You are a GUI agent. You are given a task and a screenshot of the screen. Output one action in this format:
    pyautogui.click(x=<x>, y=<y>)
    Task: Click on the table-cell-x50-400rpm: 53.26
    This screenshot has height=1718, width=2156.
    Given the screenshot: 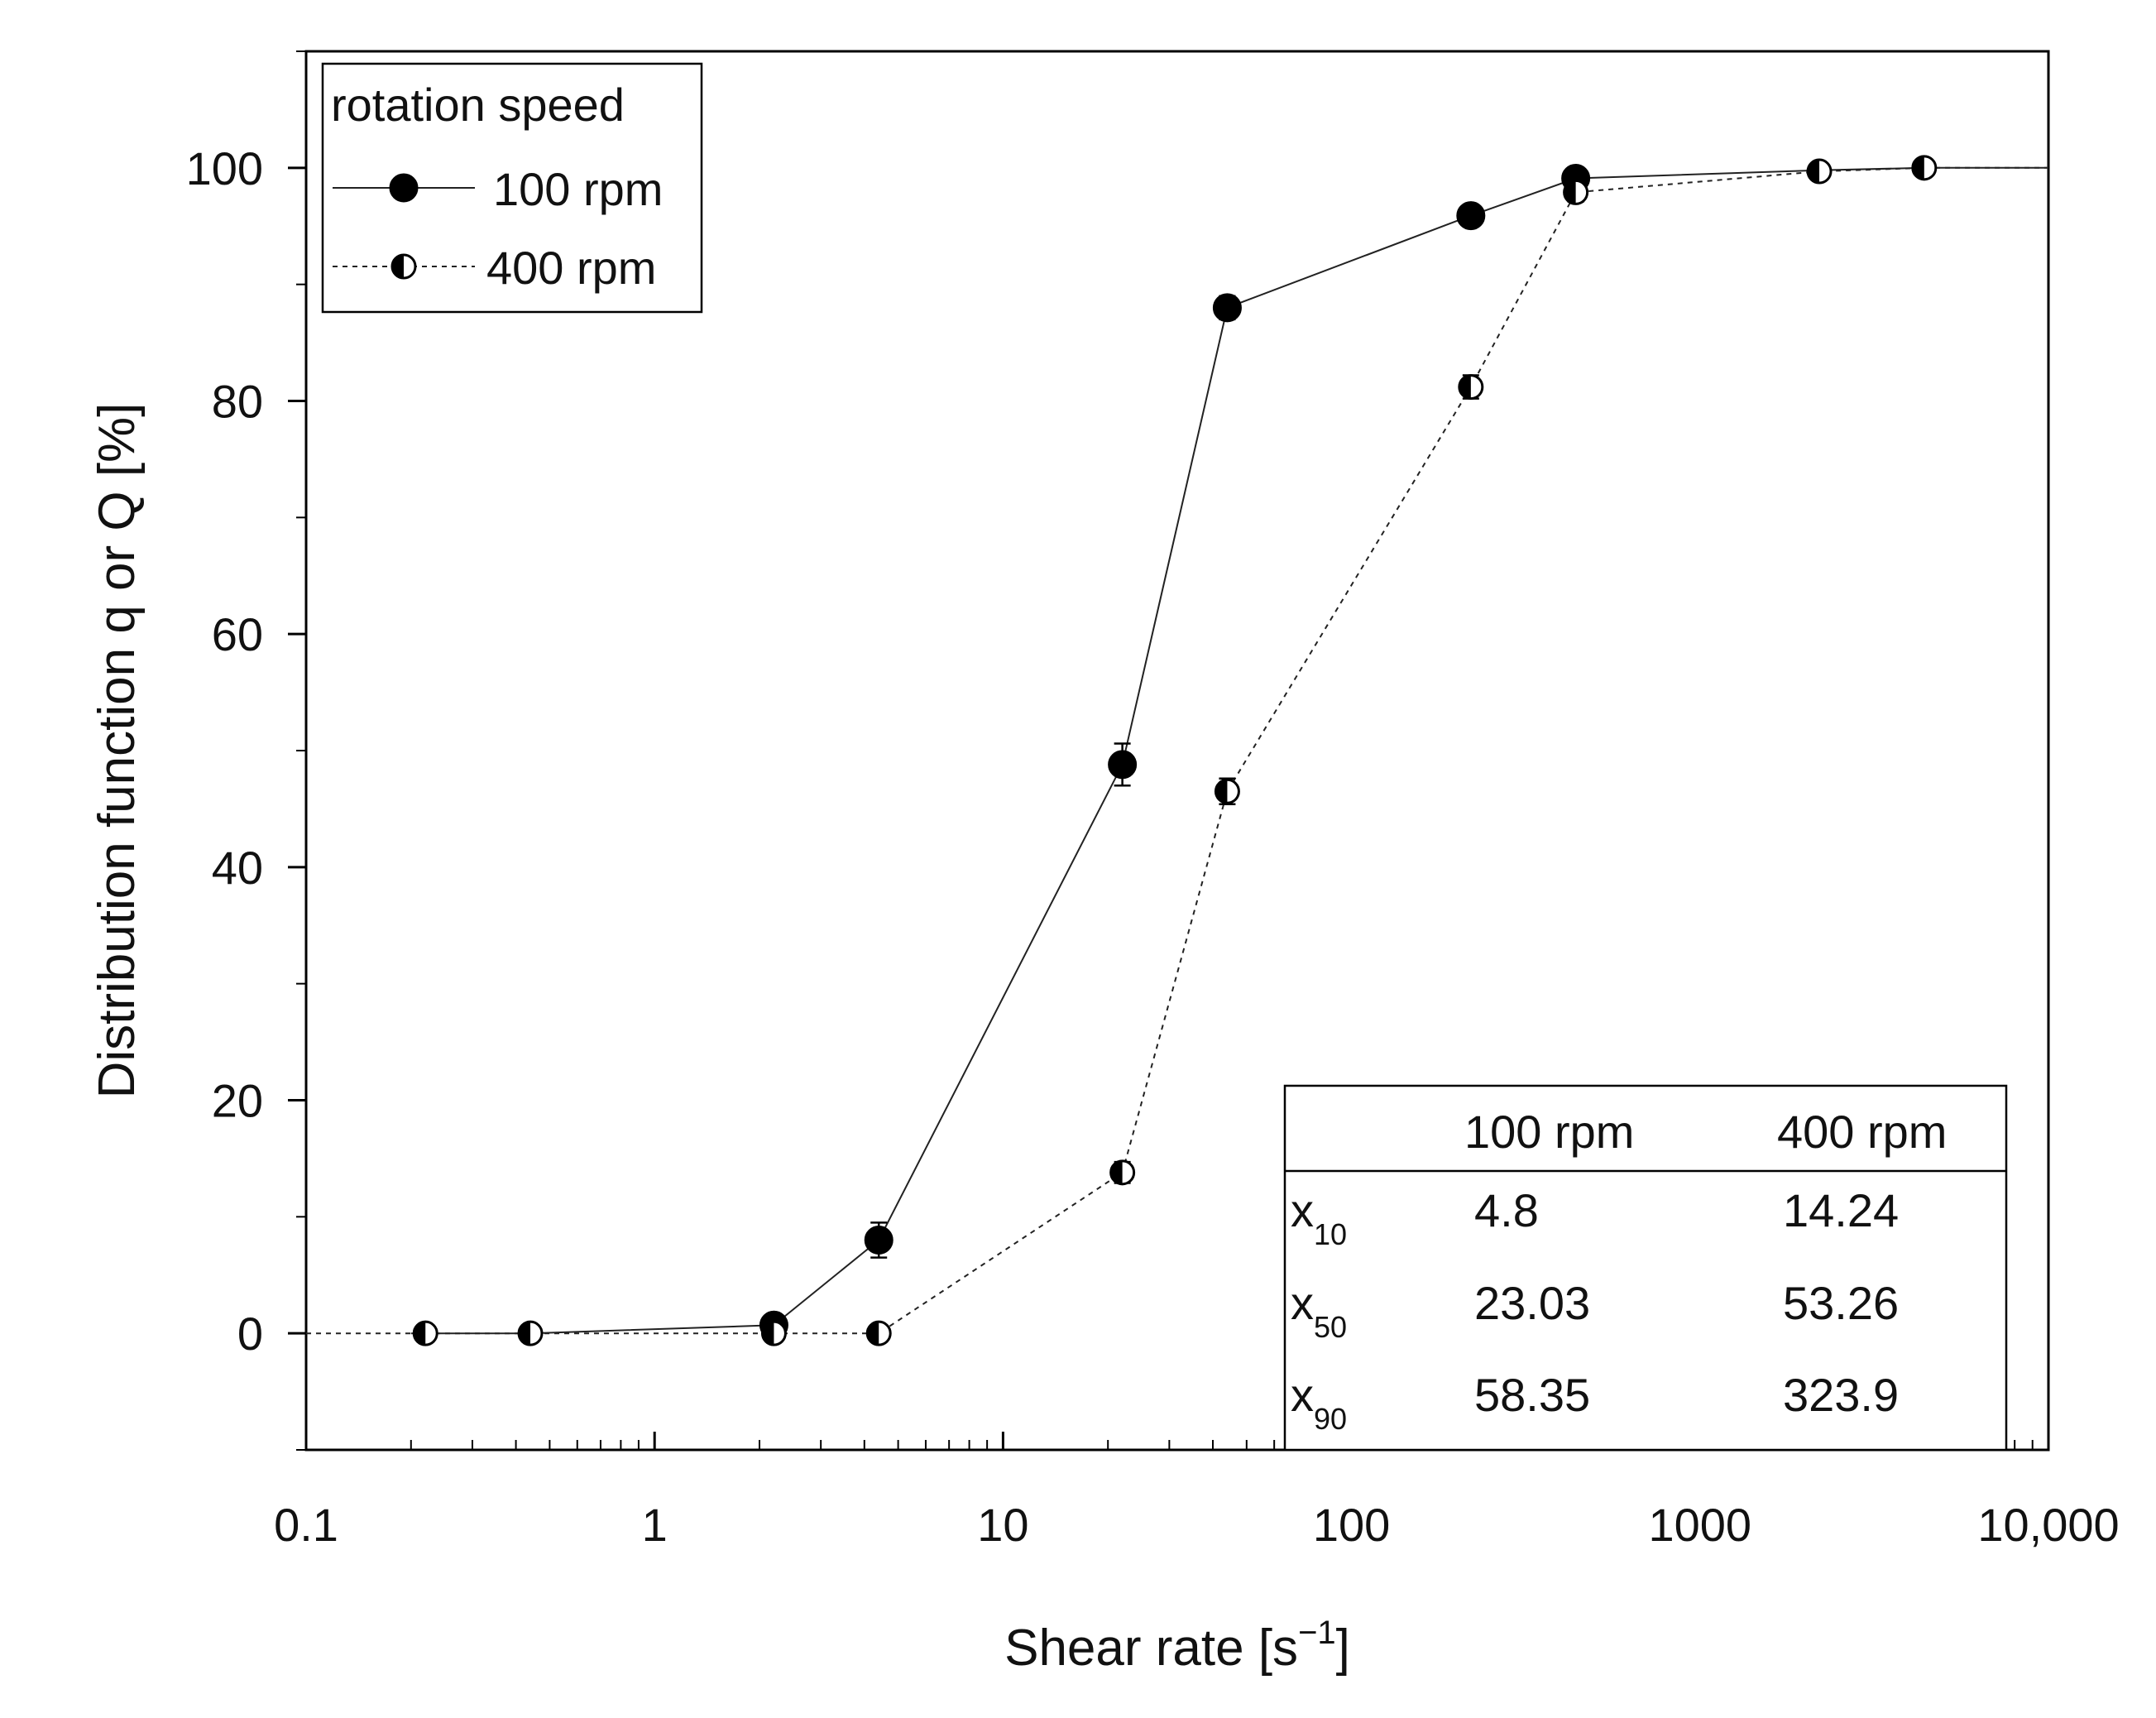 What is the action you would take?
    pyautogui.click(x=1841, y=1303)
    